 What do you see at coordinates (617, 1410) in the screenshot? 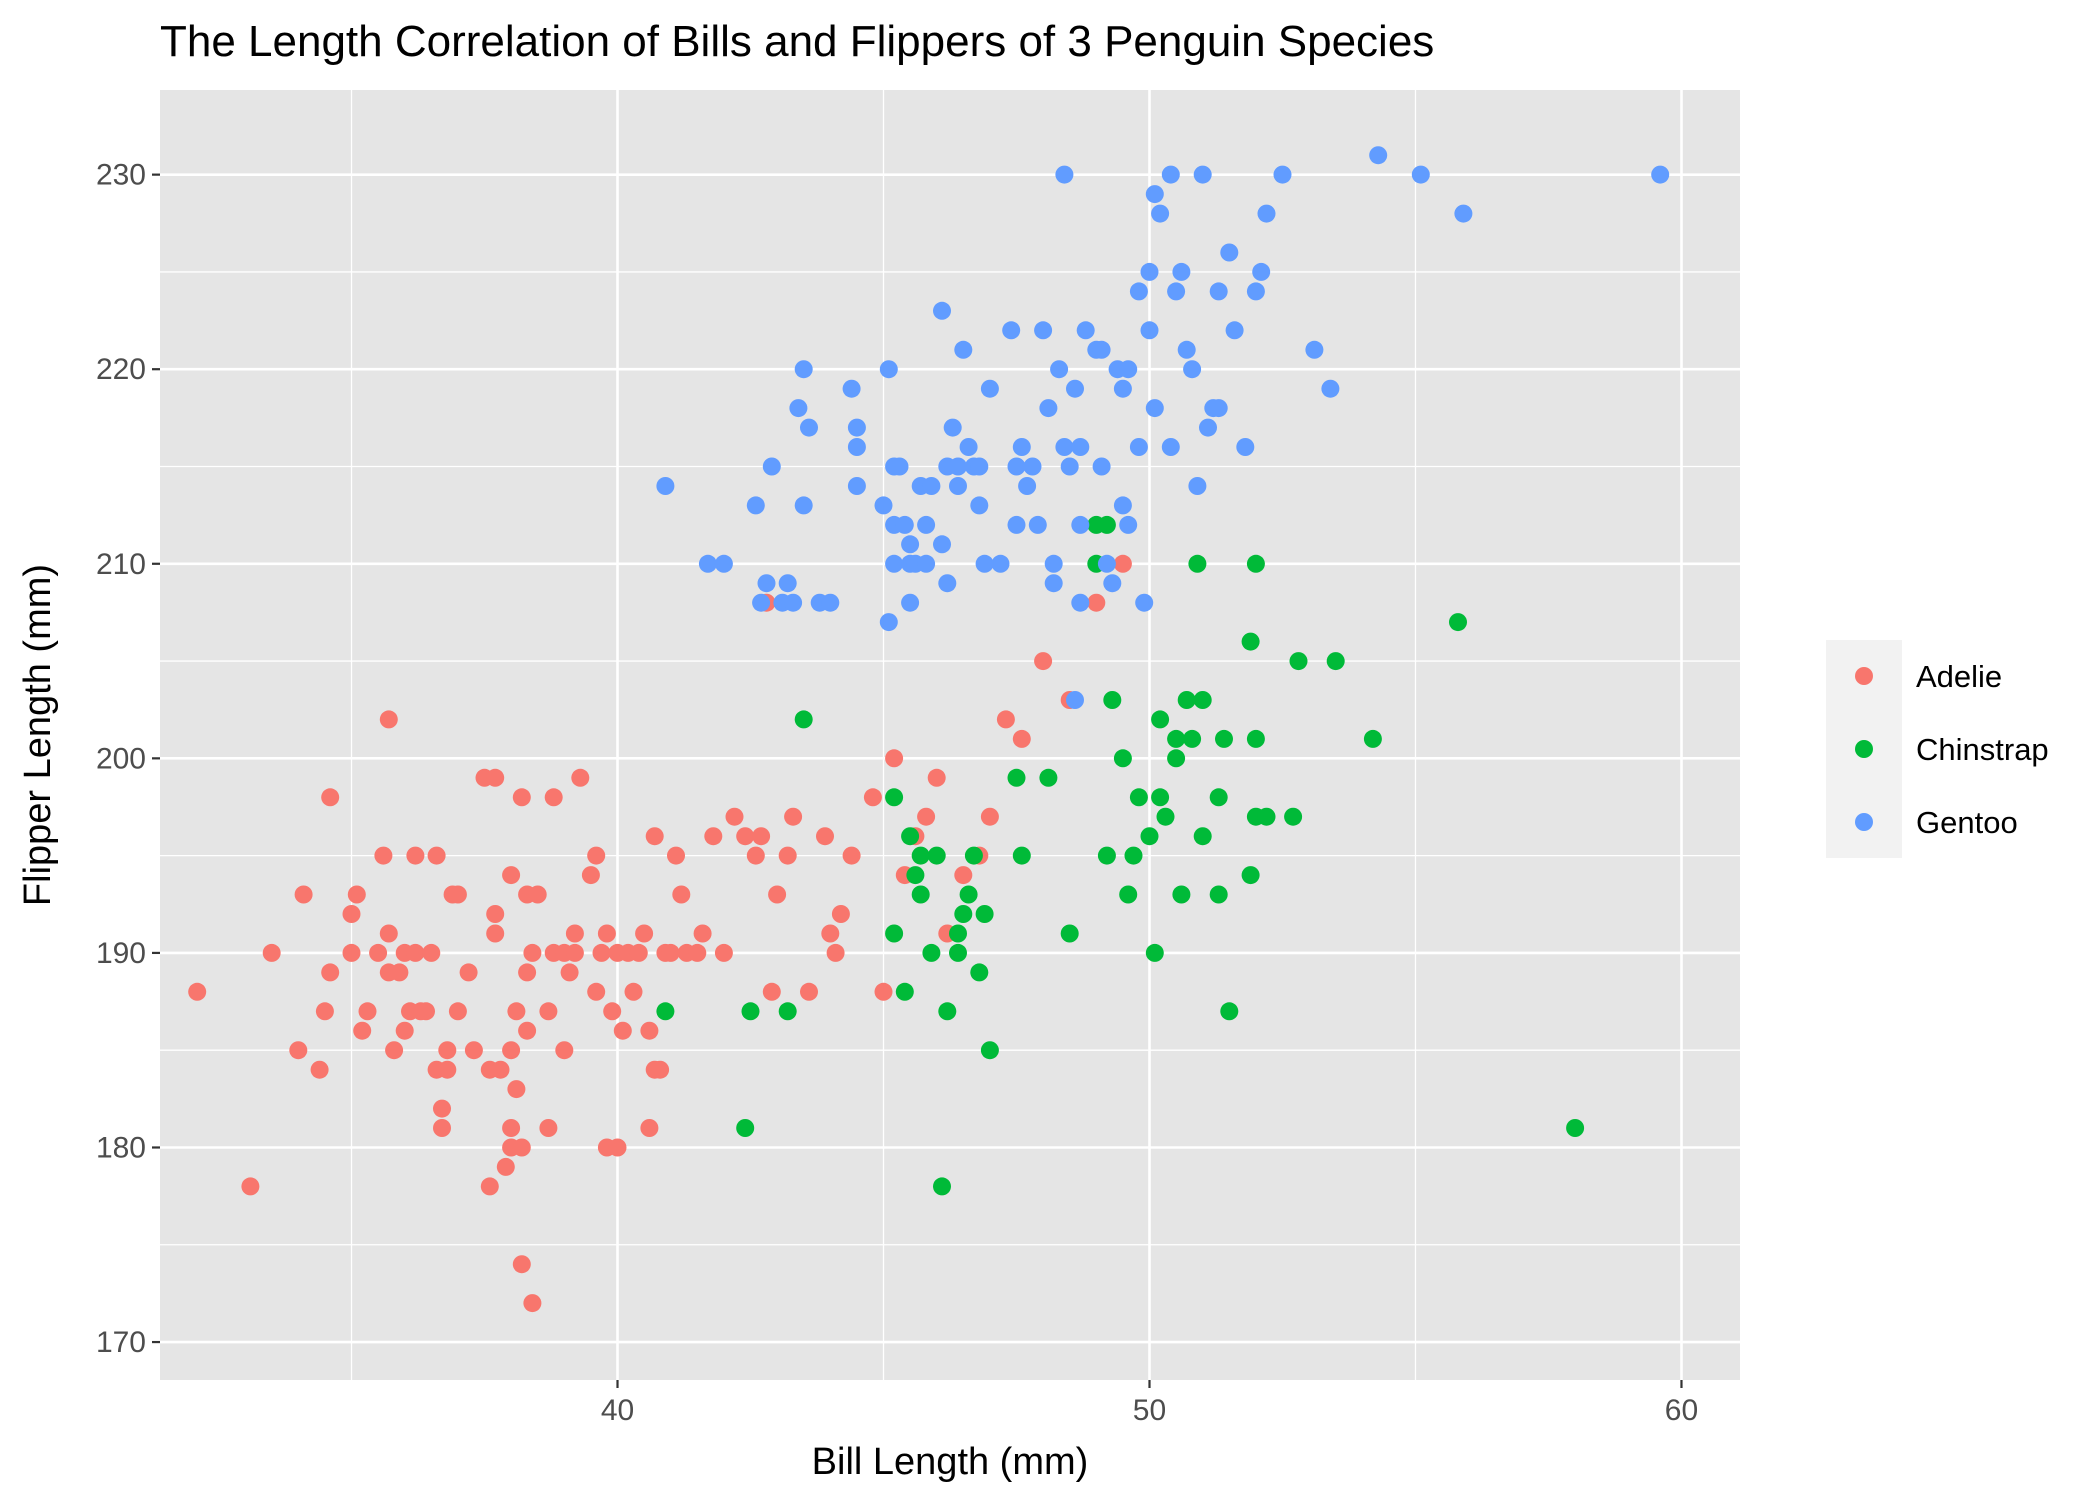
I see `x-tick-label: 40` at bounding box center [617, 1410].